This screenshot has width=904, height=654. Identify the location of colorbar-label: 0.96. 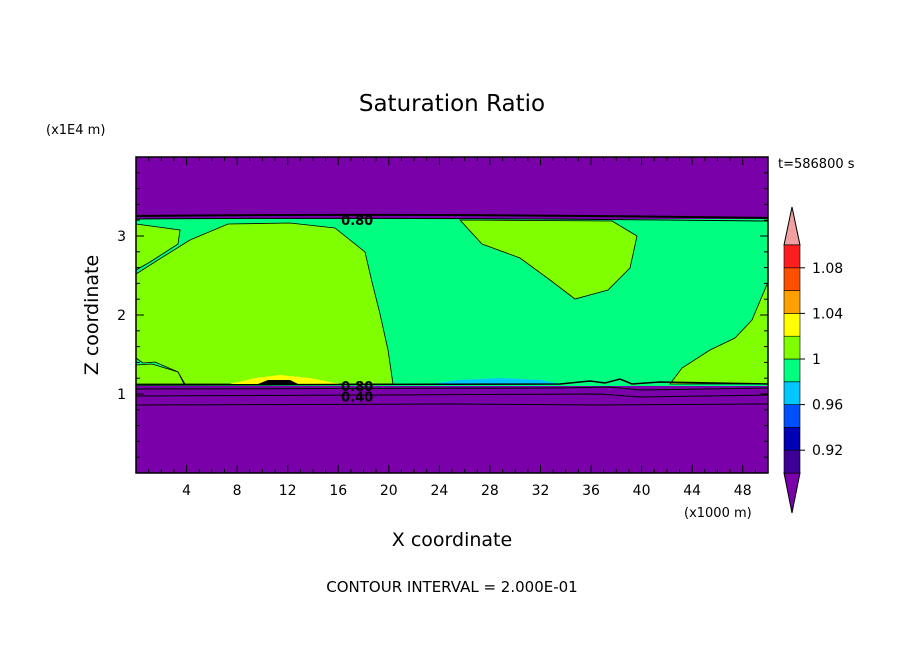
(827, 406).